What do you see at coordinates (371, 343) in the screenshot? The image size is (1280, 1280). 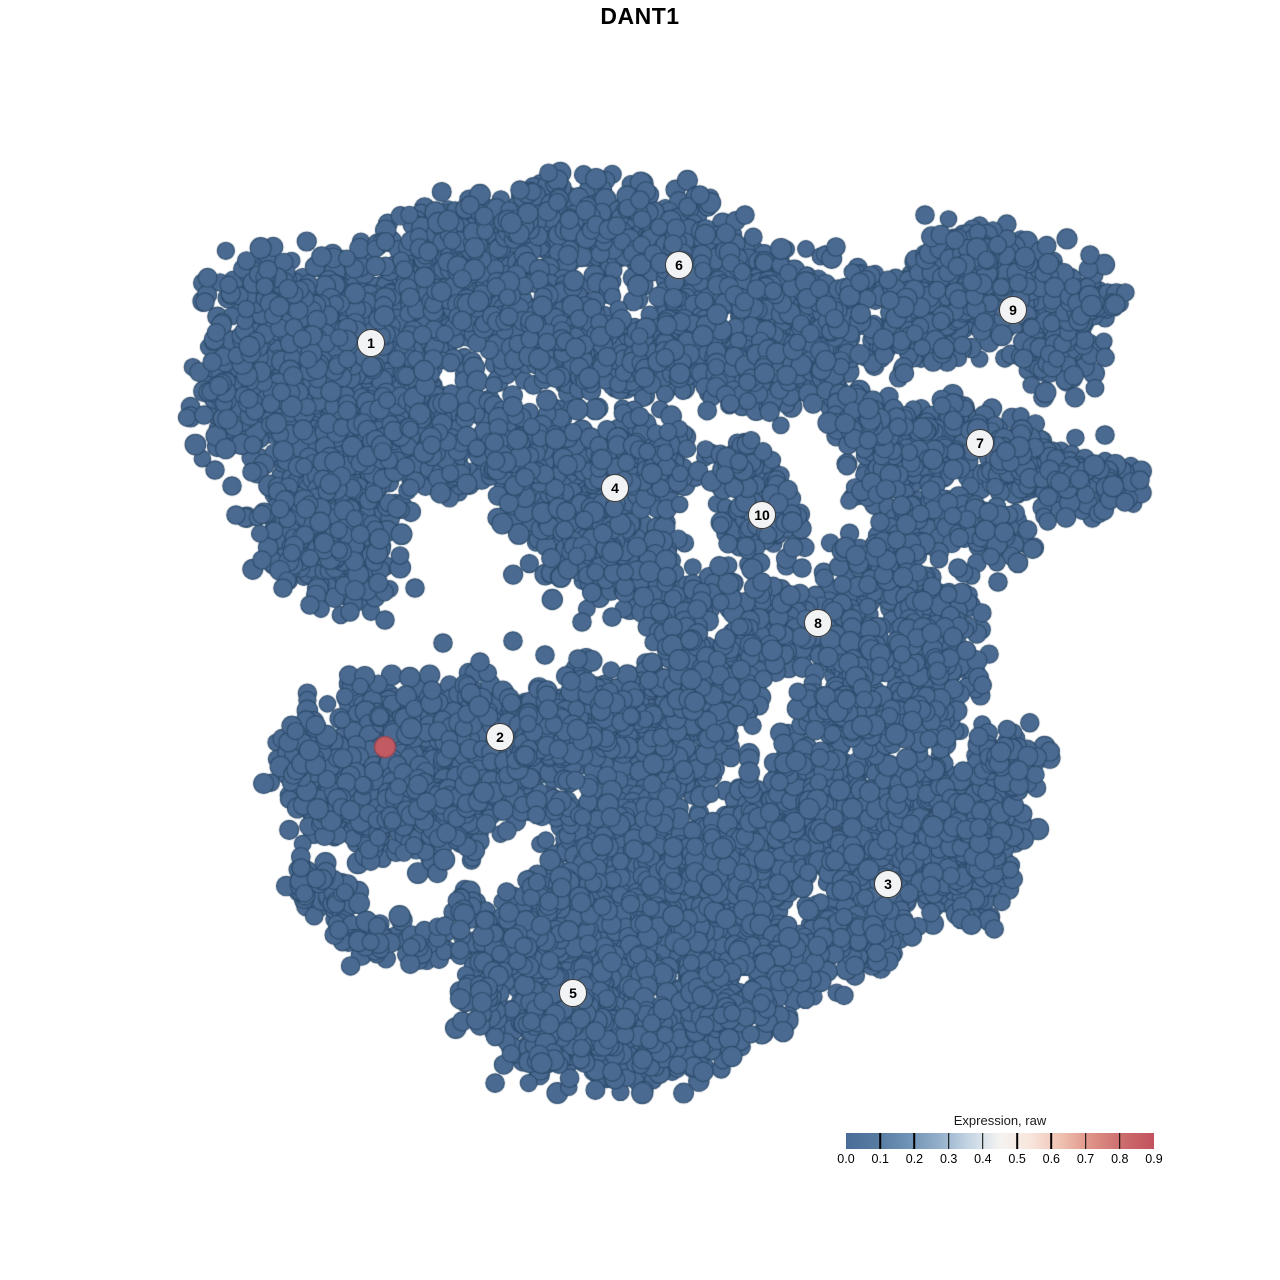 I see `cluster-badge-1: 1` at bounding box center [371, 343].